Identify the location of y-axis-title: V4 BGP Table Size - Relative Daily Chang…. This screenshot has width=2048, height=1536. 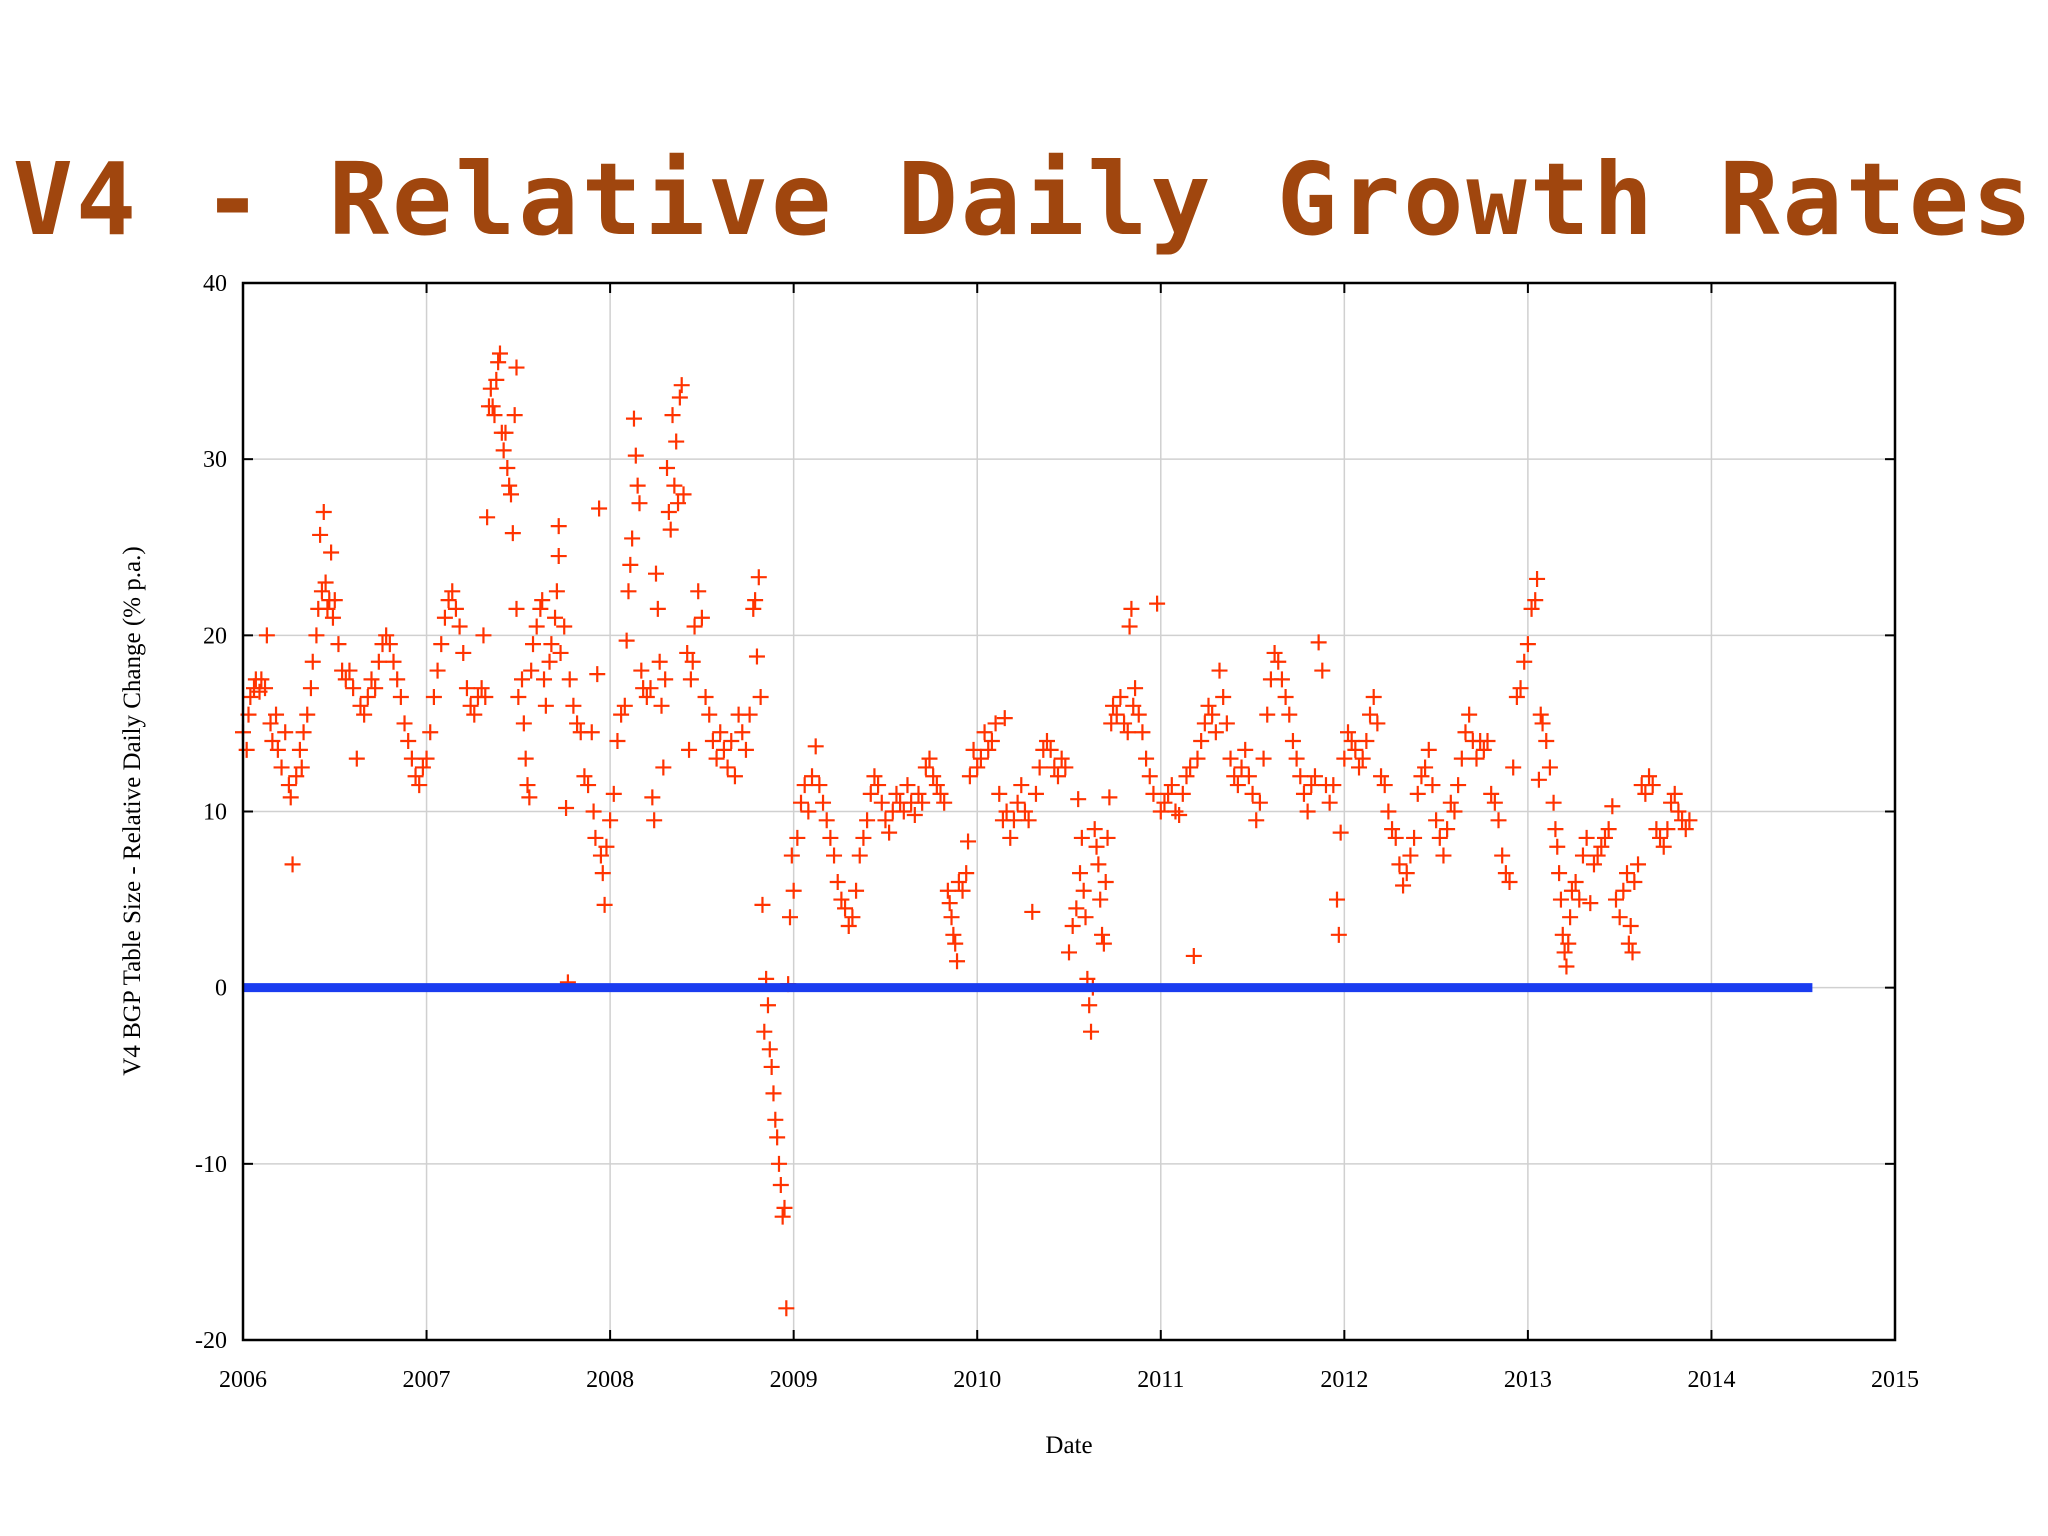
(132, 810).